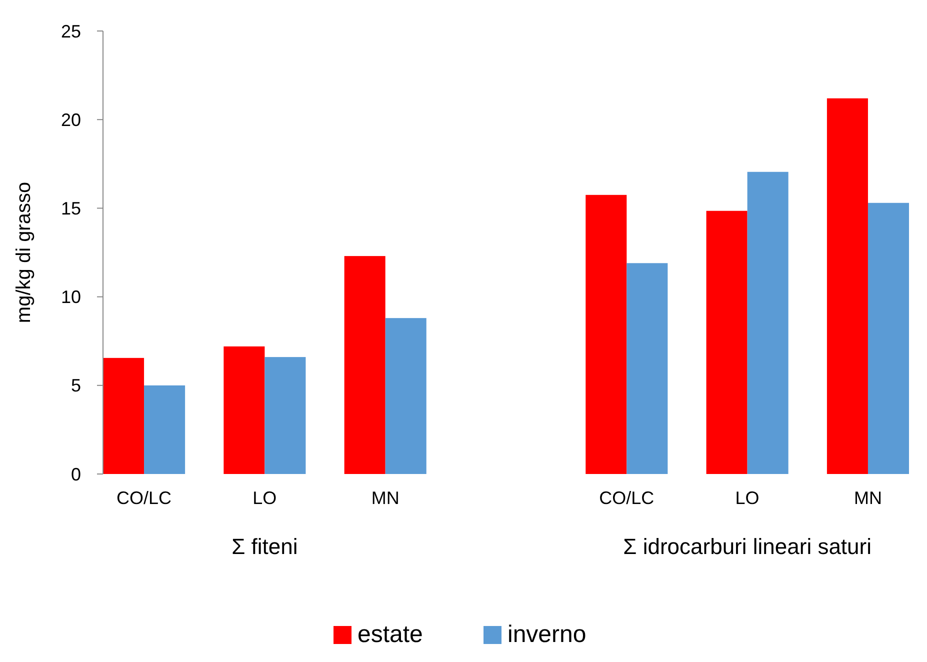  What do you see at coordinates (70, 297) in the screenshot?
I see `y-tick-label: 10` at bounding box center [70, 297].